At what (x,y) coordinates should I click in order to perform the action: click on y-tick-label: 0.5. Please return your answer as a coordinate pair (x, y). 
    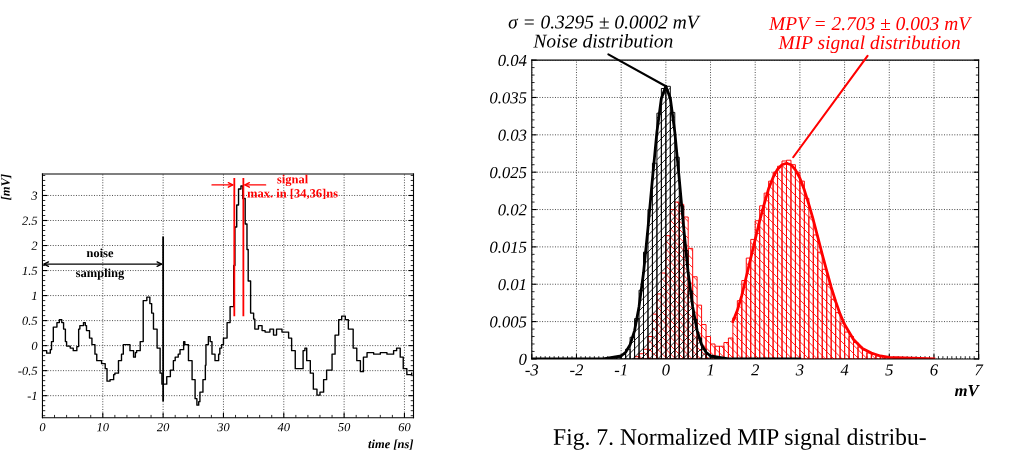
    Looking at the image, I should click on (30, 321).